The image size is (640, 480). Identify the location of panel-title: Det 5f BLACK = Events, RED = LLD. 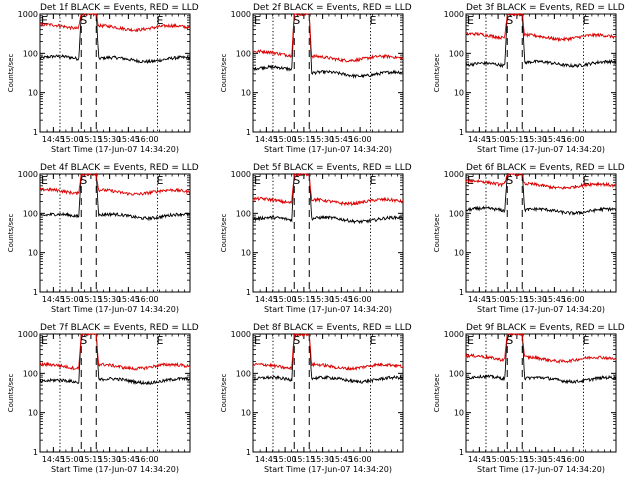
(332, 168).